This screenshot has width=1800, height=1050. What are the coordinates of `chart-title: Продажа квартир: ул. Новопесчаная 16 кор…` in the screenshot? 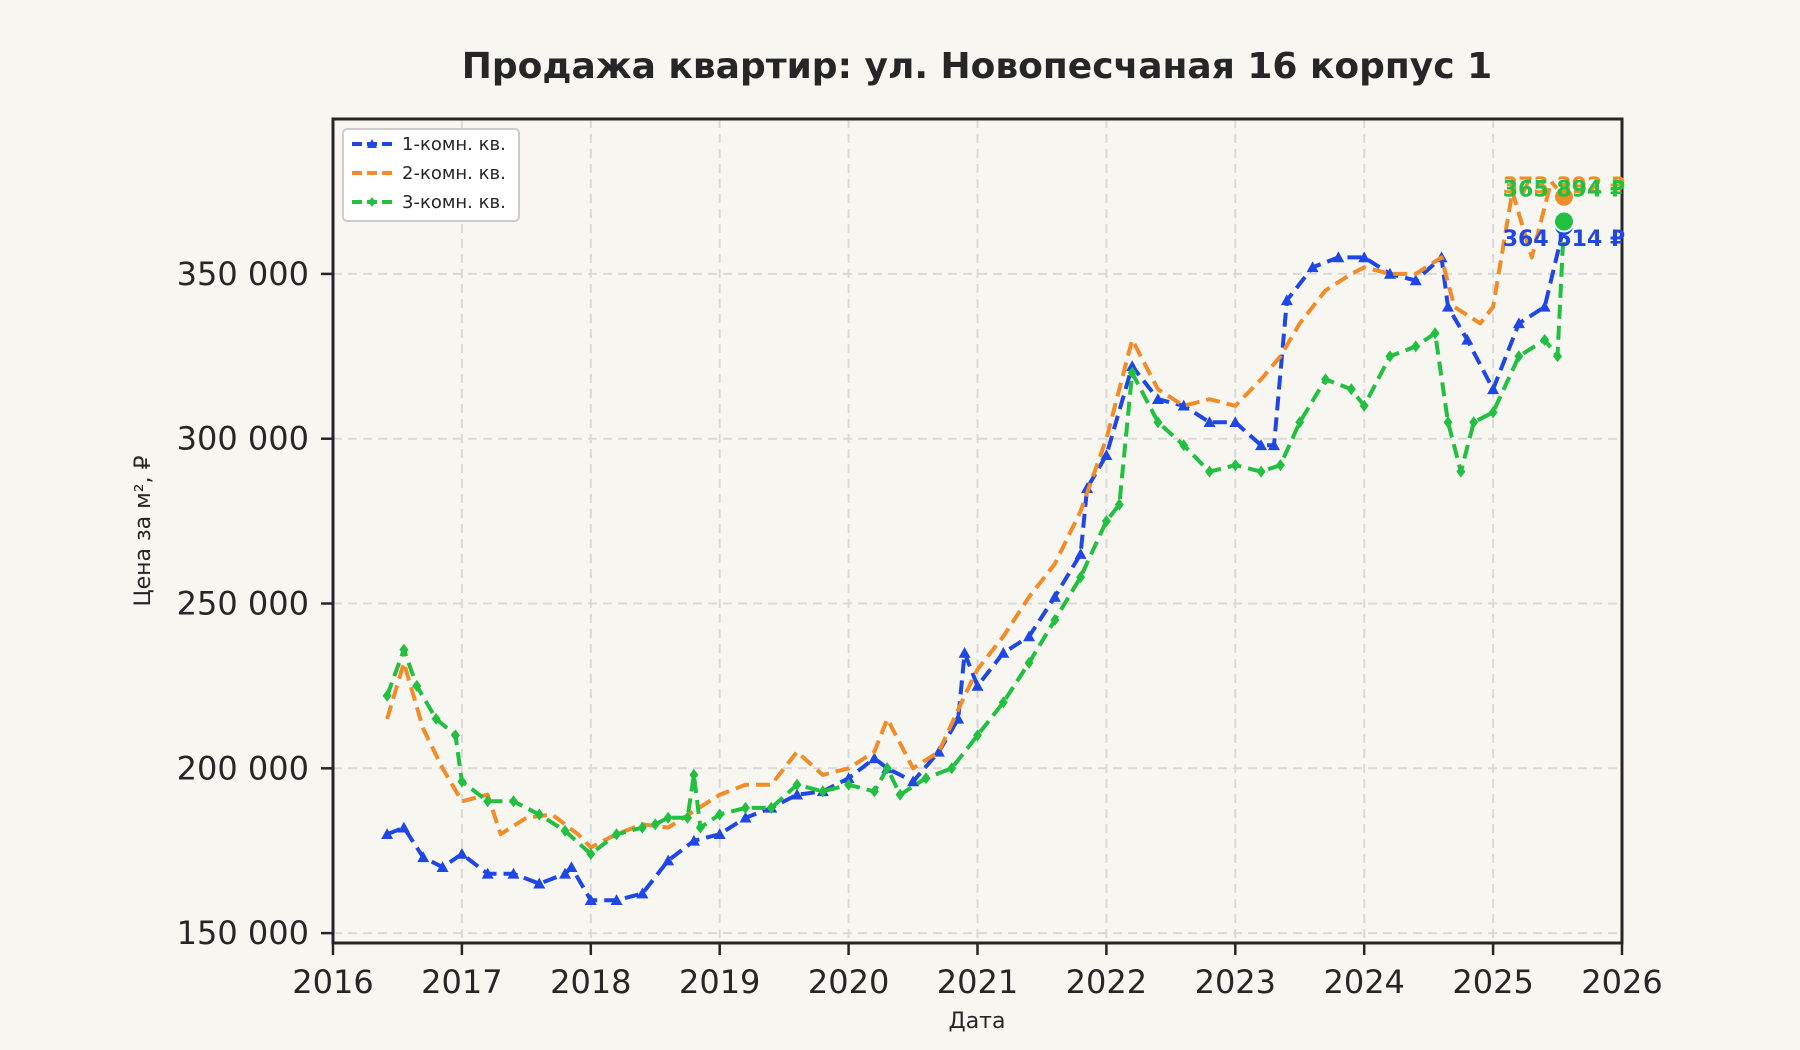 It's located at (977, 66).